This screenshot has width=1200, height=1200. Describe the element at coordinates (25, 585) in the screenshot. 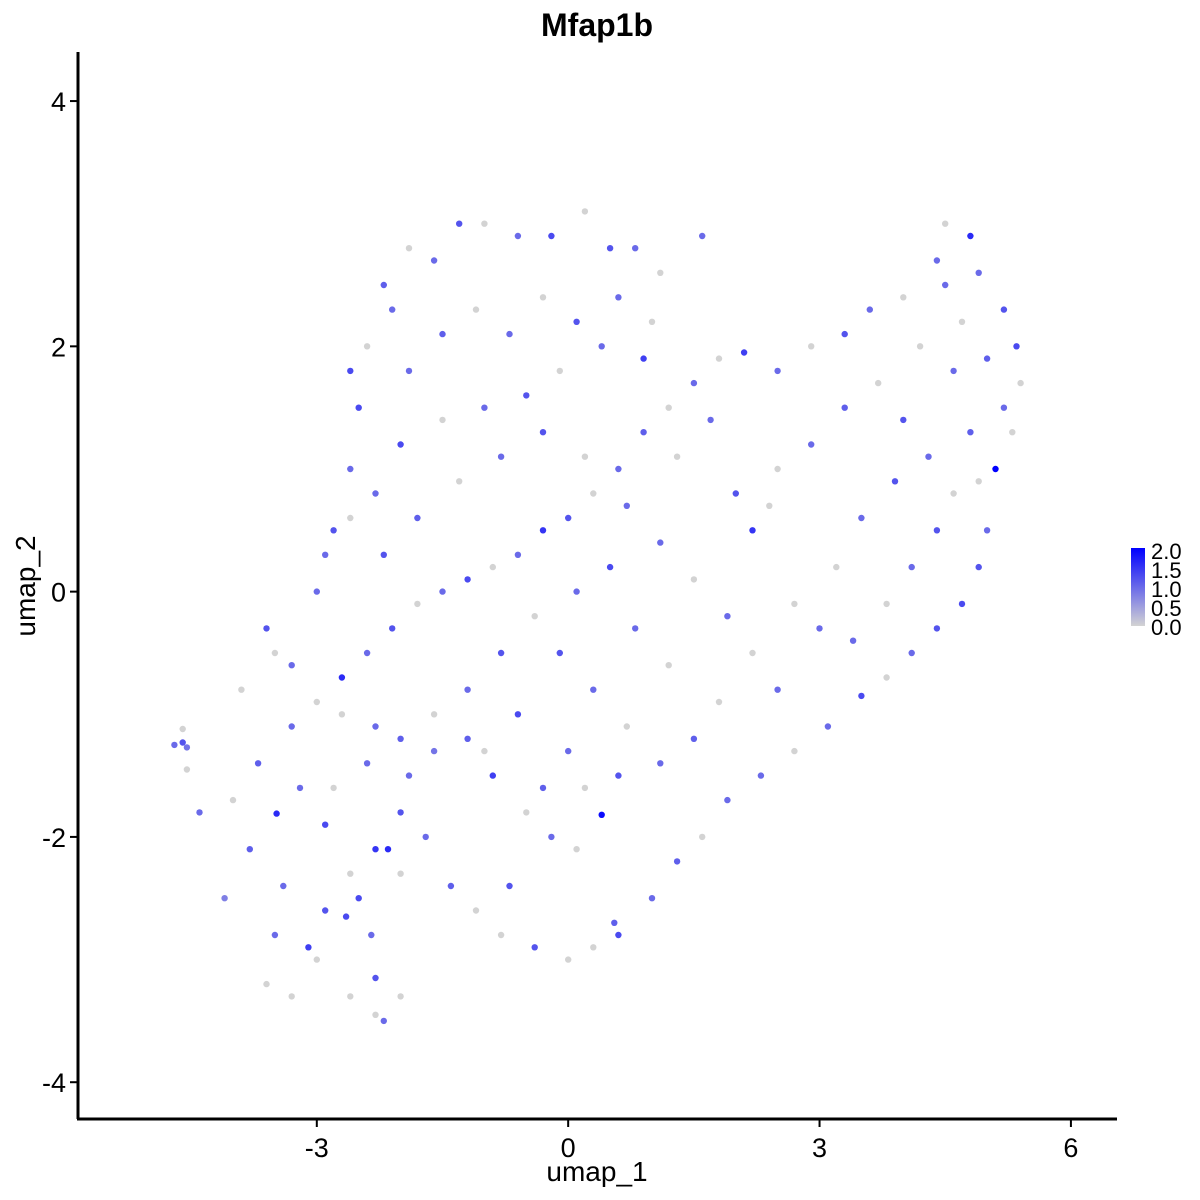

I see `y-axis-label: umap_2` at that location.